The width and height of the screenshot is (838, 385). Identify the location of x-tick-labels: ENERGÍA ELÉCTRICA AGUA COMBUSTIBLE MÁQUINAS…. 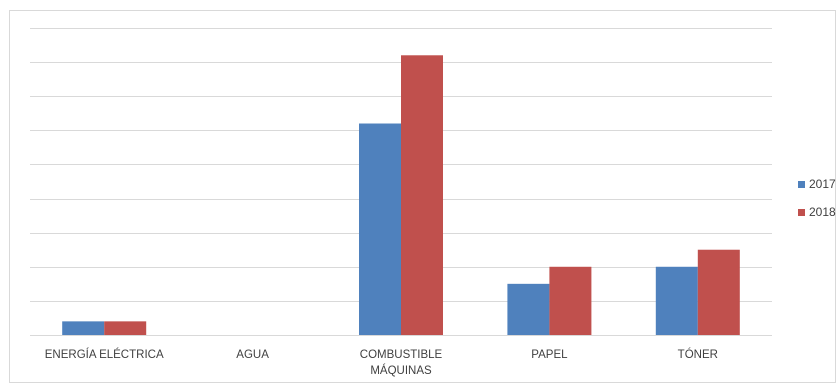
(381, 362).